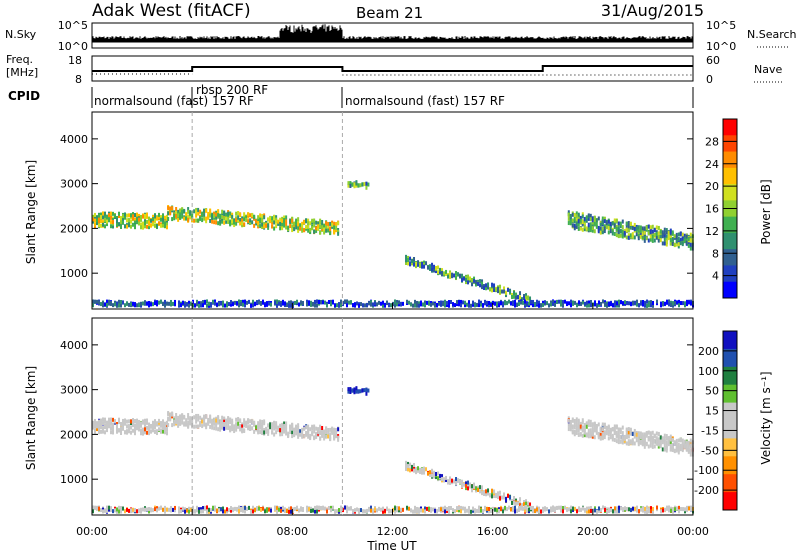 This screenshot has height=558, width=800. What do you see at coordinates (73, 25) in the screenshot?
I see `nsky-tick-top: 10^5` at bounding box center [73, 25].